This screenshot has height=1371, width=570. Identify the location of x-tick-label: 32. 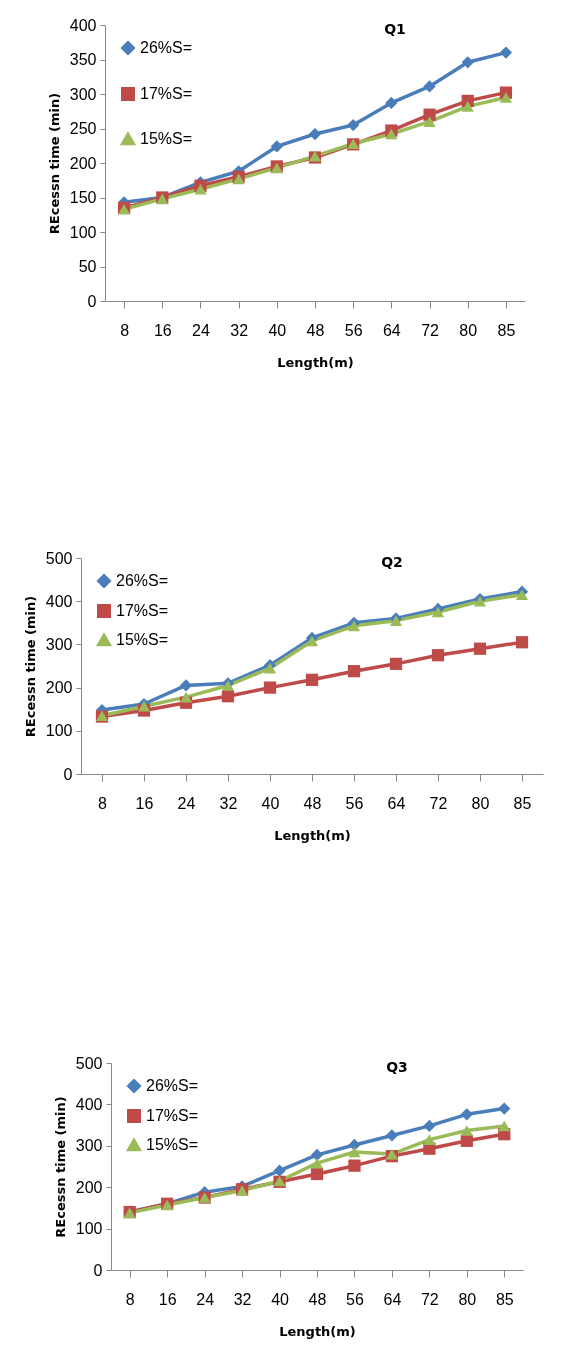
(242, 1299).